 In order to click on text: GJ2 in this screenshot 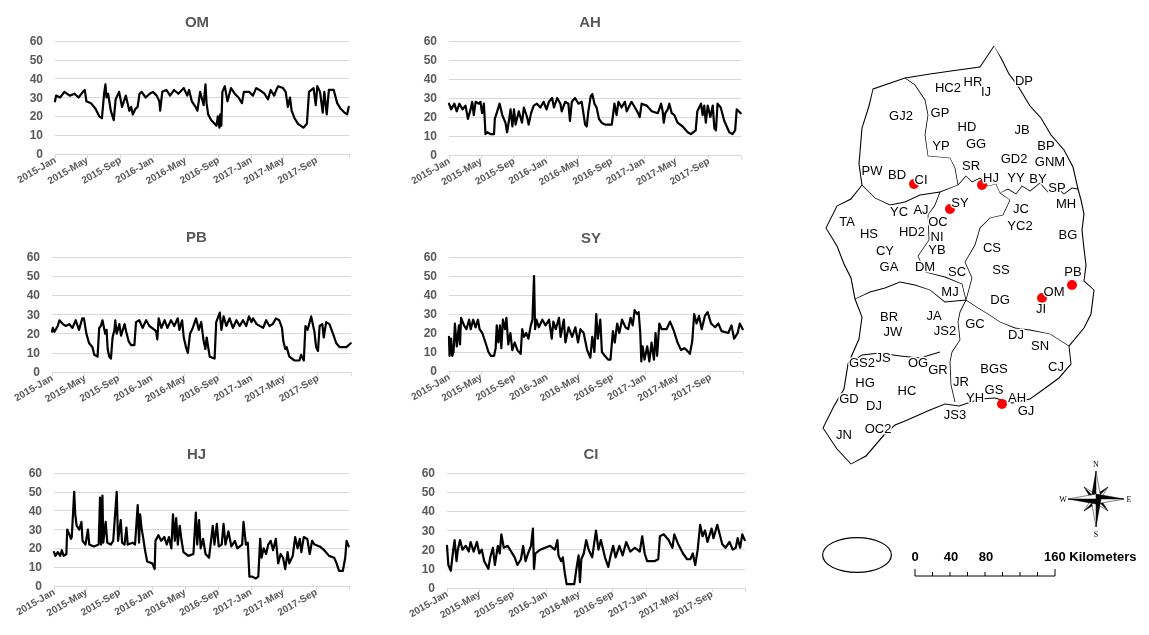, I will do `click(901, 115)`.